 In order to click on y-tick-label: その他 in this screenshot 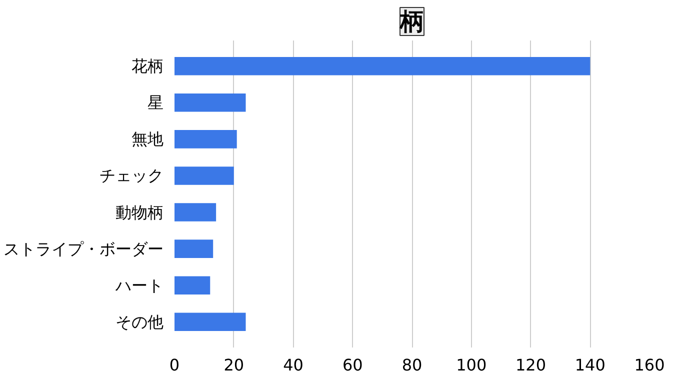, I will do `click(140, 322)`.